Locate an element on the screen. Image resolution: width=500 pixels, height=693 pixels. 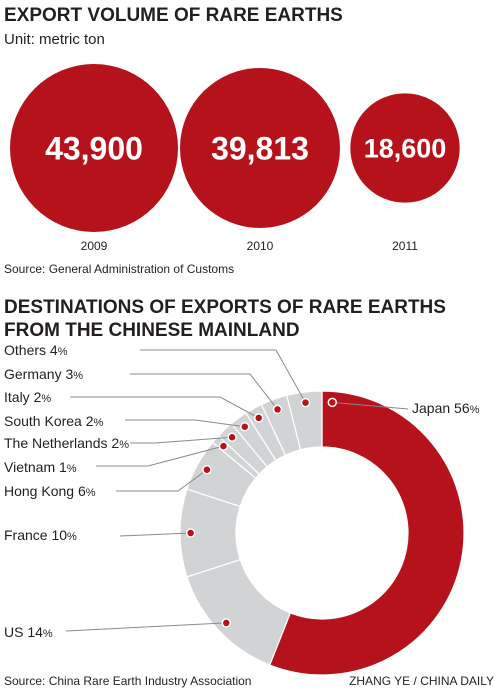
donut-slice-others is located at coordinates (304, 420).